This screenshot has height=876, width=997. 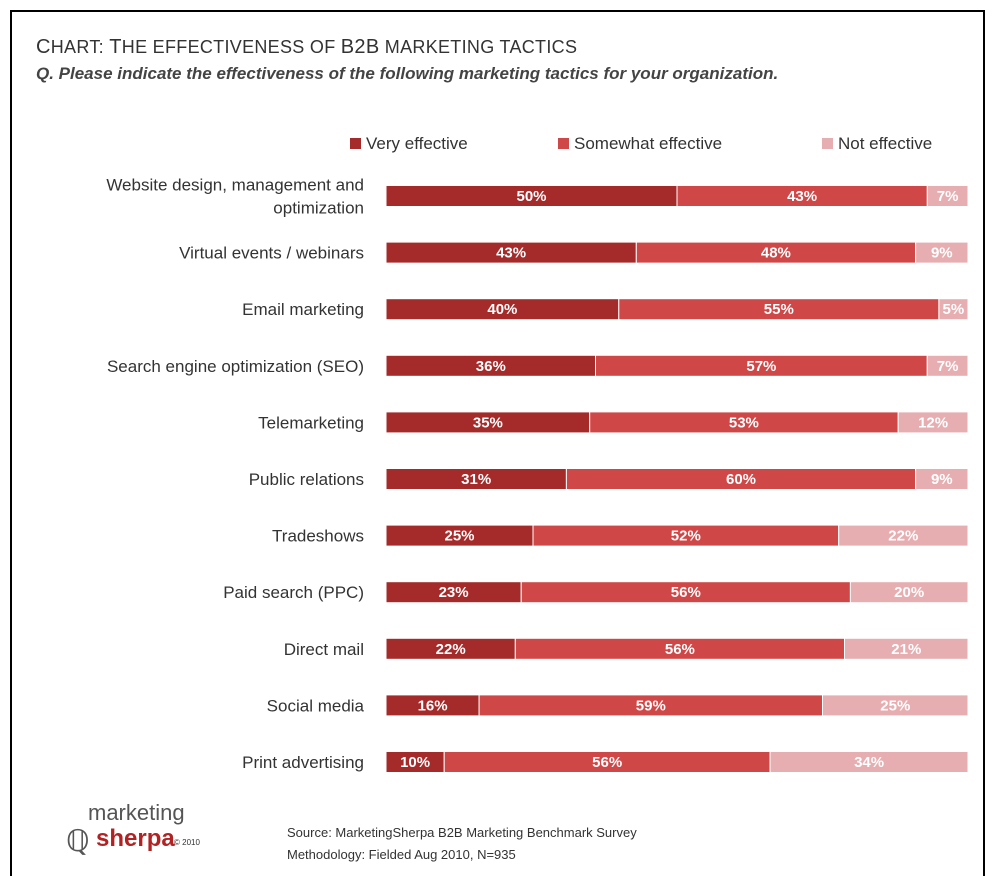 I want to click on value-label: 40%, so click(x=502, y=309).